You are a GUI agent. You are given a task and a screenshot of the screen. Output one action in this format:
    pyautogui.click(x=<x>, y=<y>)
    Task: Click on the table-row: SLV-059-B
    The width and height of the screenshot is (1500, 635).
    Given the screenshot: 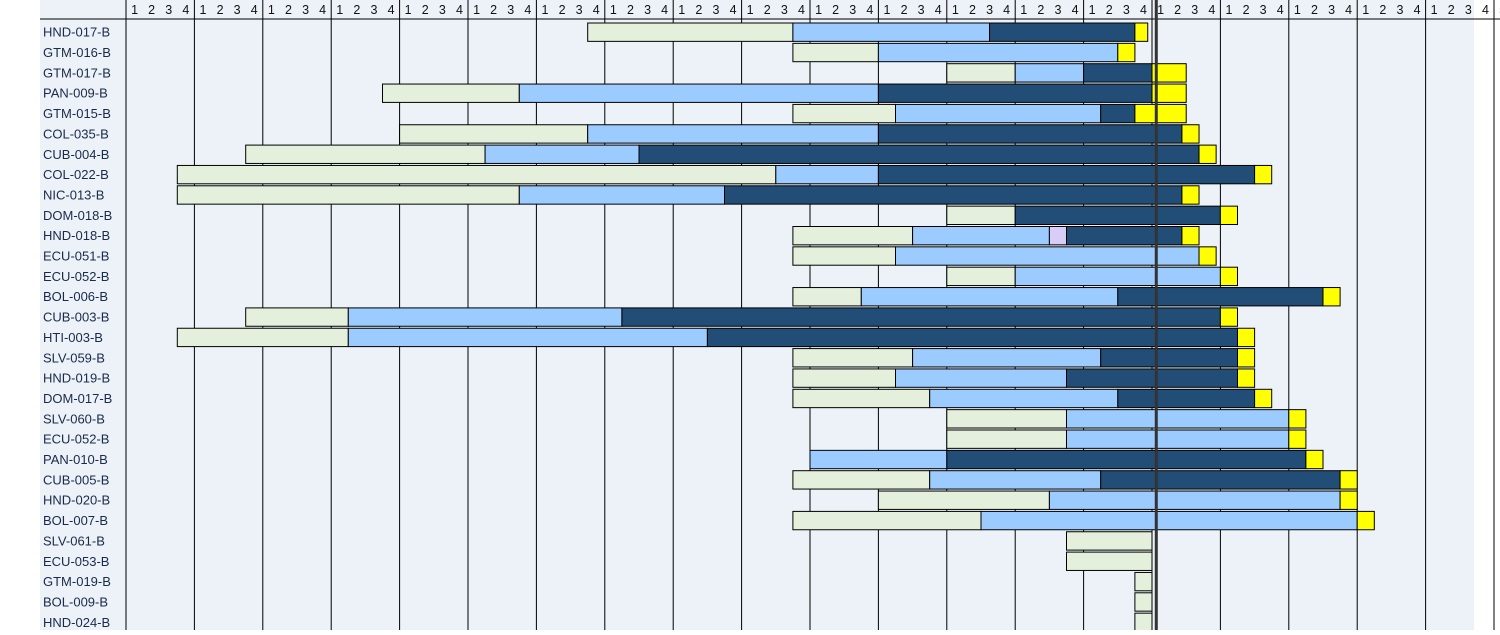 What is the action you would take?
    pyautogui.click(x=649, y=358)
    